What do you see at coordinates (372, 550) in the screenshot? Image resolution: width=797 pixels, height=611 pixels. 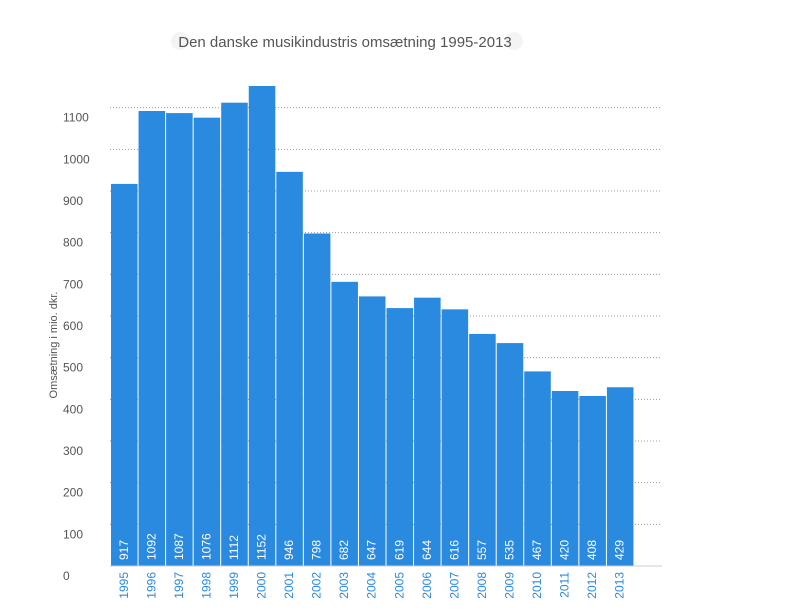 I see `data-label-2004: 647` at bounding box center [372, 550].